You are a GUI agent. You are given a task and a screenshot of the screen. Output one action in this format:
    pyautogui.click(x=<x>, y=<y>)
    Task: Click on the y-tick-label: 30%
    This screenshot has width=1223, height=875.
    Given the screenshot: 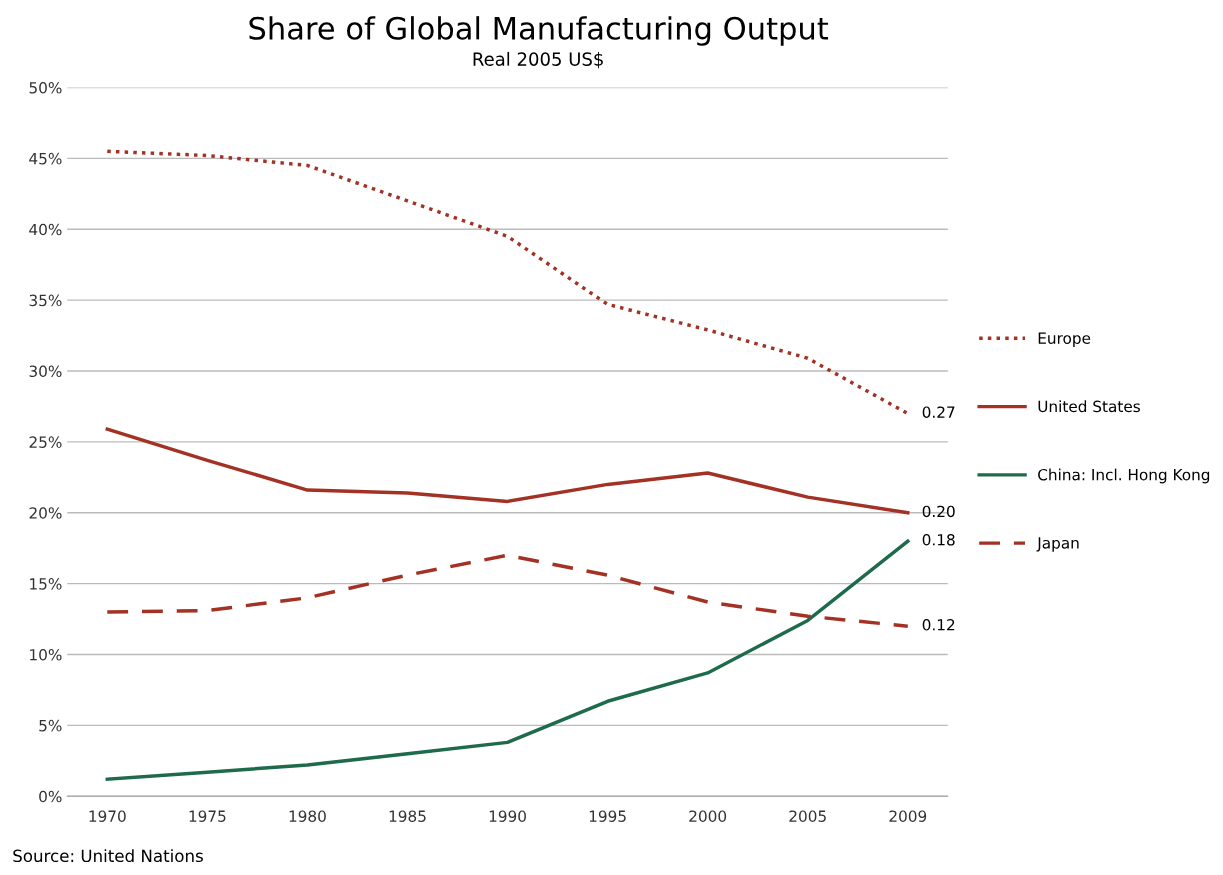 What is the action you would take?
    pyautogui.click(x=45, y=371)
    